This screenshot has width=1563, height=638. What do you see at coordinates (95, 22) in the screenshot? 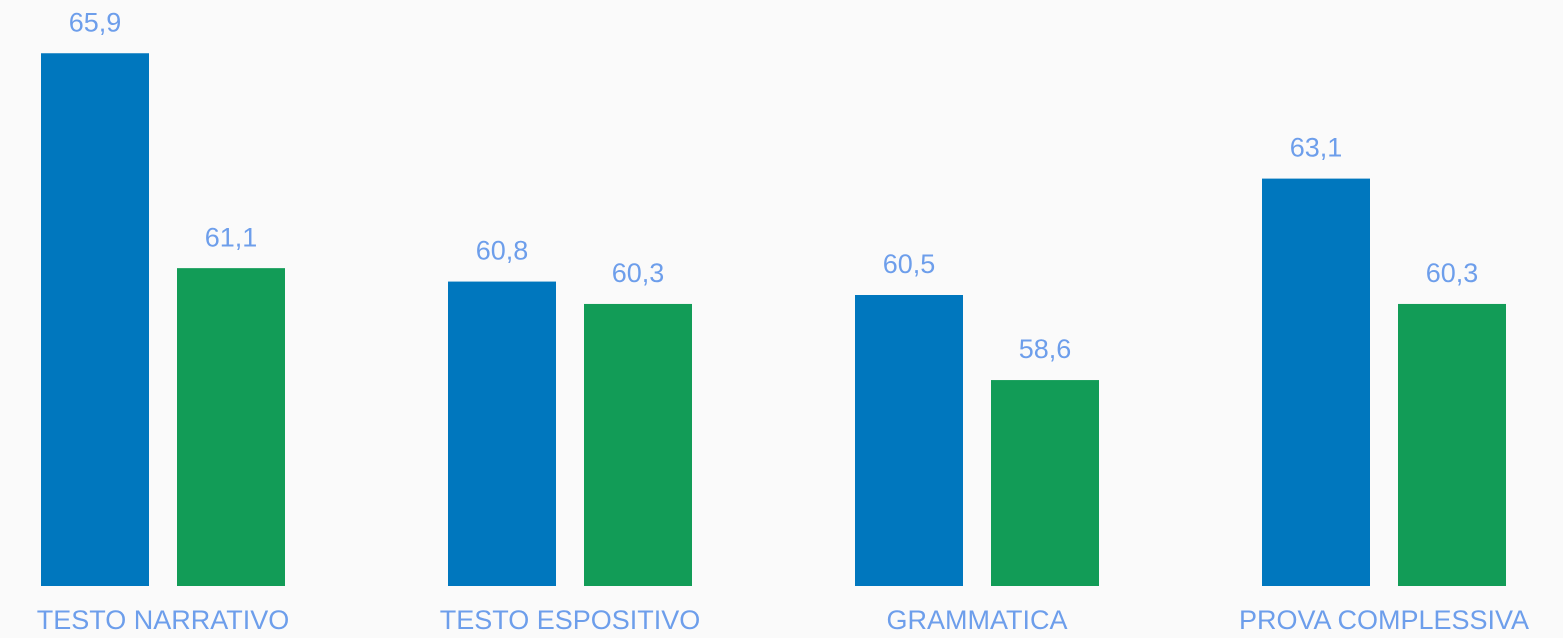
I see `data-label: 65,9` at bounding box center [95, 22].